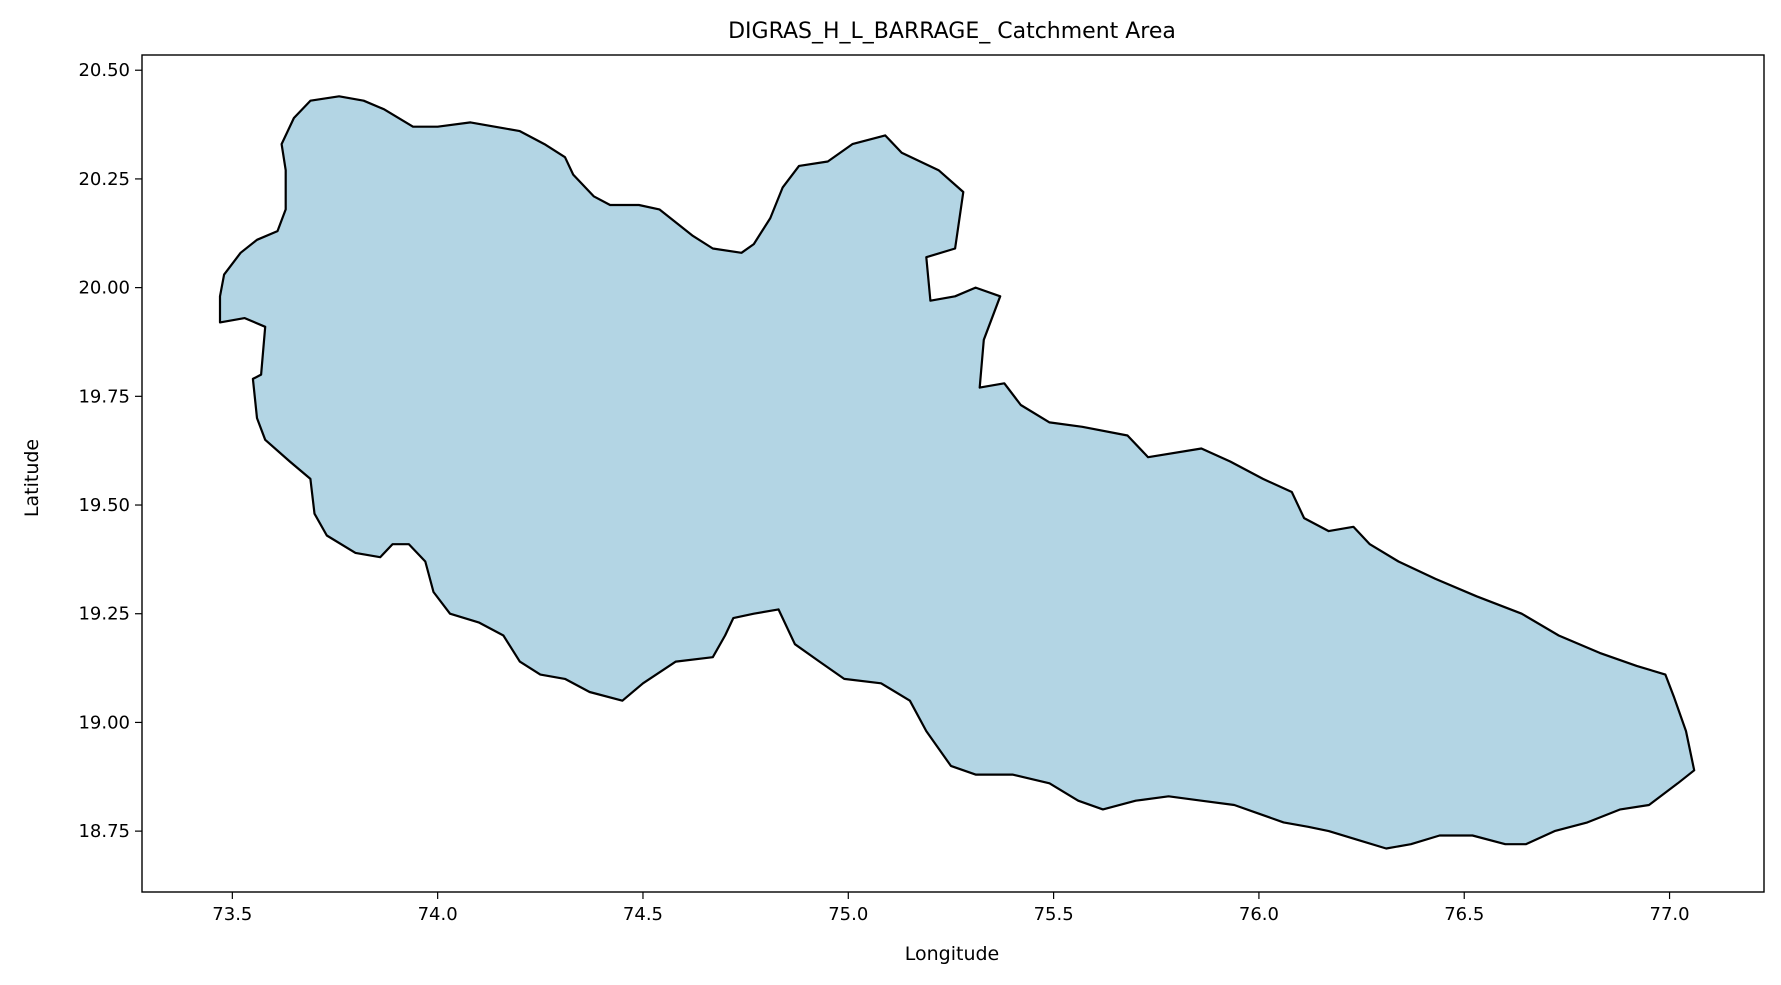  What do you see at coordinates (104, 722) in the screenshot?
I see `y-tick-label: 19.00` at bounding box center [104, 722].